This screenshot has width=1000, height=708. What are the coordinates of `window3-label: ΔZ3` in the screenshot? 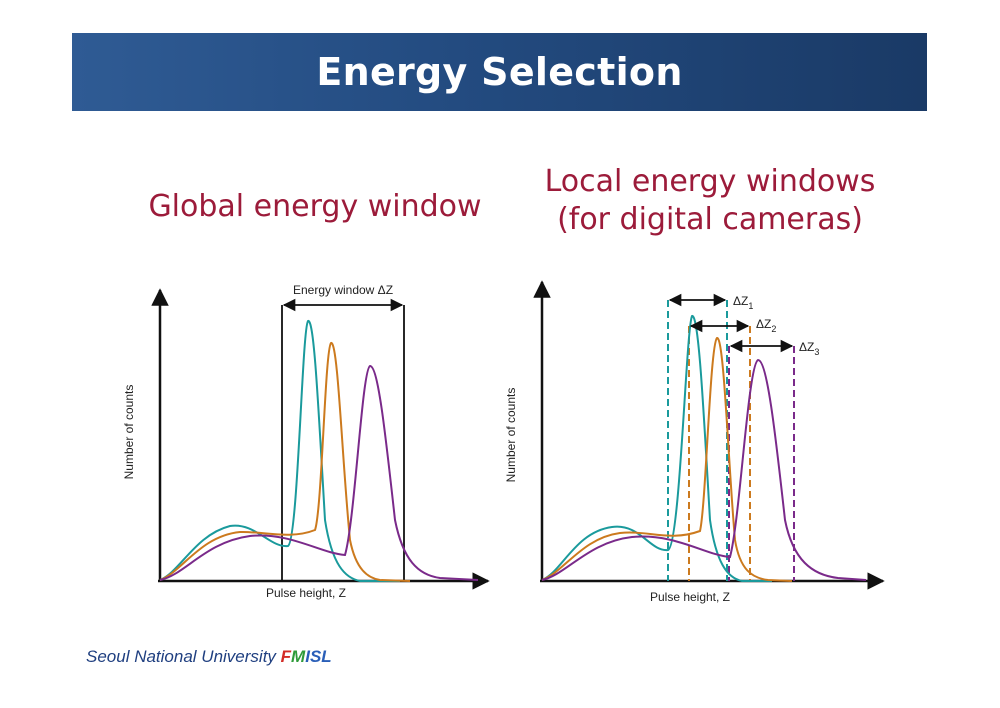 It's located at (809, 348).